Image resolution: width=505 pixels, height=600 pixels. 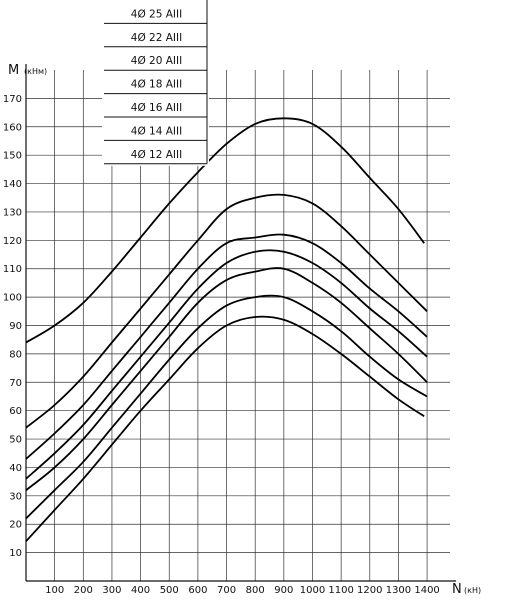 I want to click on x-tick-label: 500, so click(x=169, y=590).